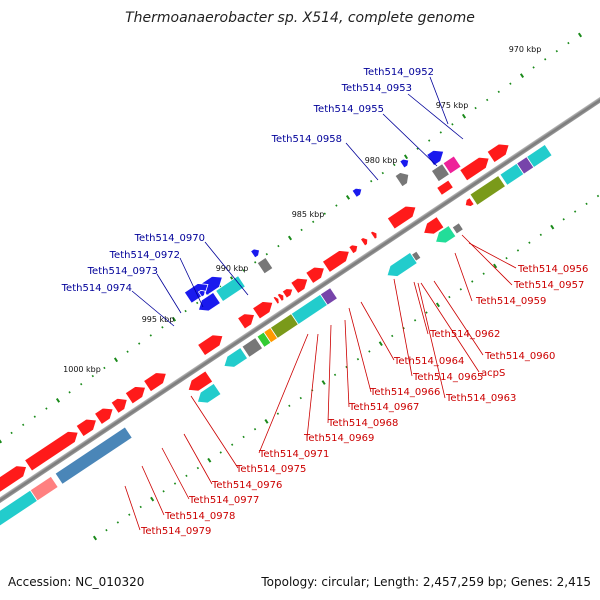 This screenshot has height=600, width=600. Describe the element at coordinates (308, 214) in the screenshot. I see `kbp-label: 985 kbp` at that location.